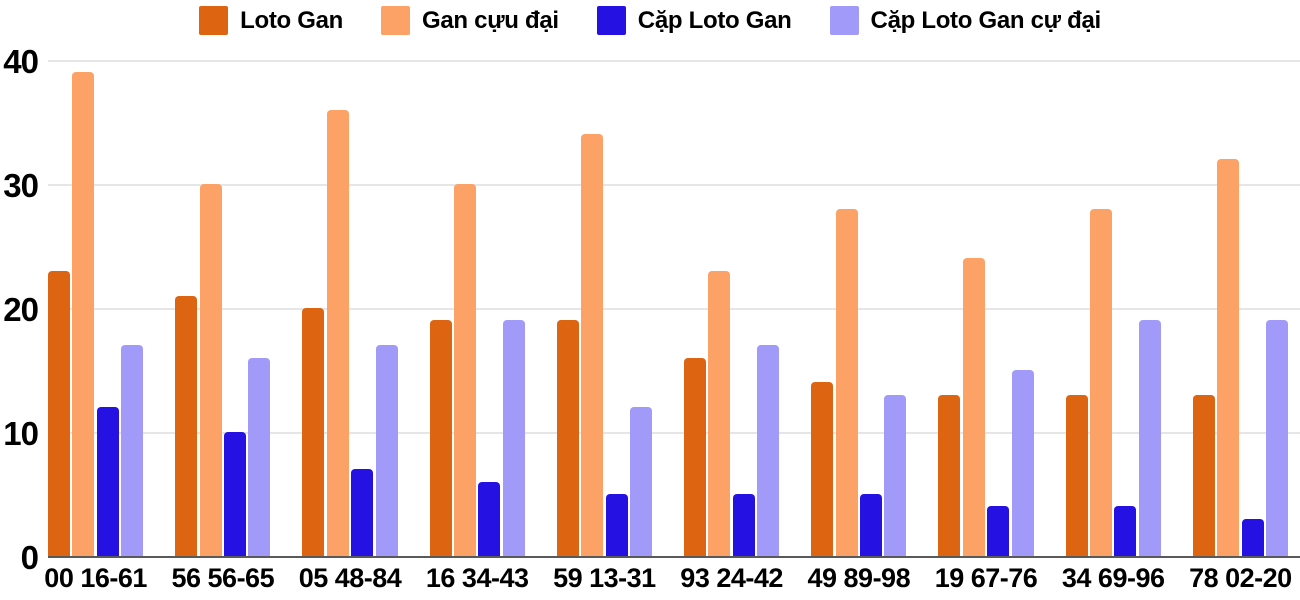 The width and height of the screenshot is (1300, 600). Describe the element at coordinates (714, 20) in the screenshot. I see `legend-label: Cặp Loto Gan` at that location.